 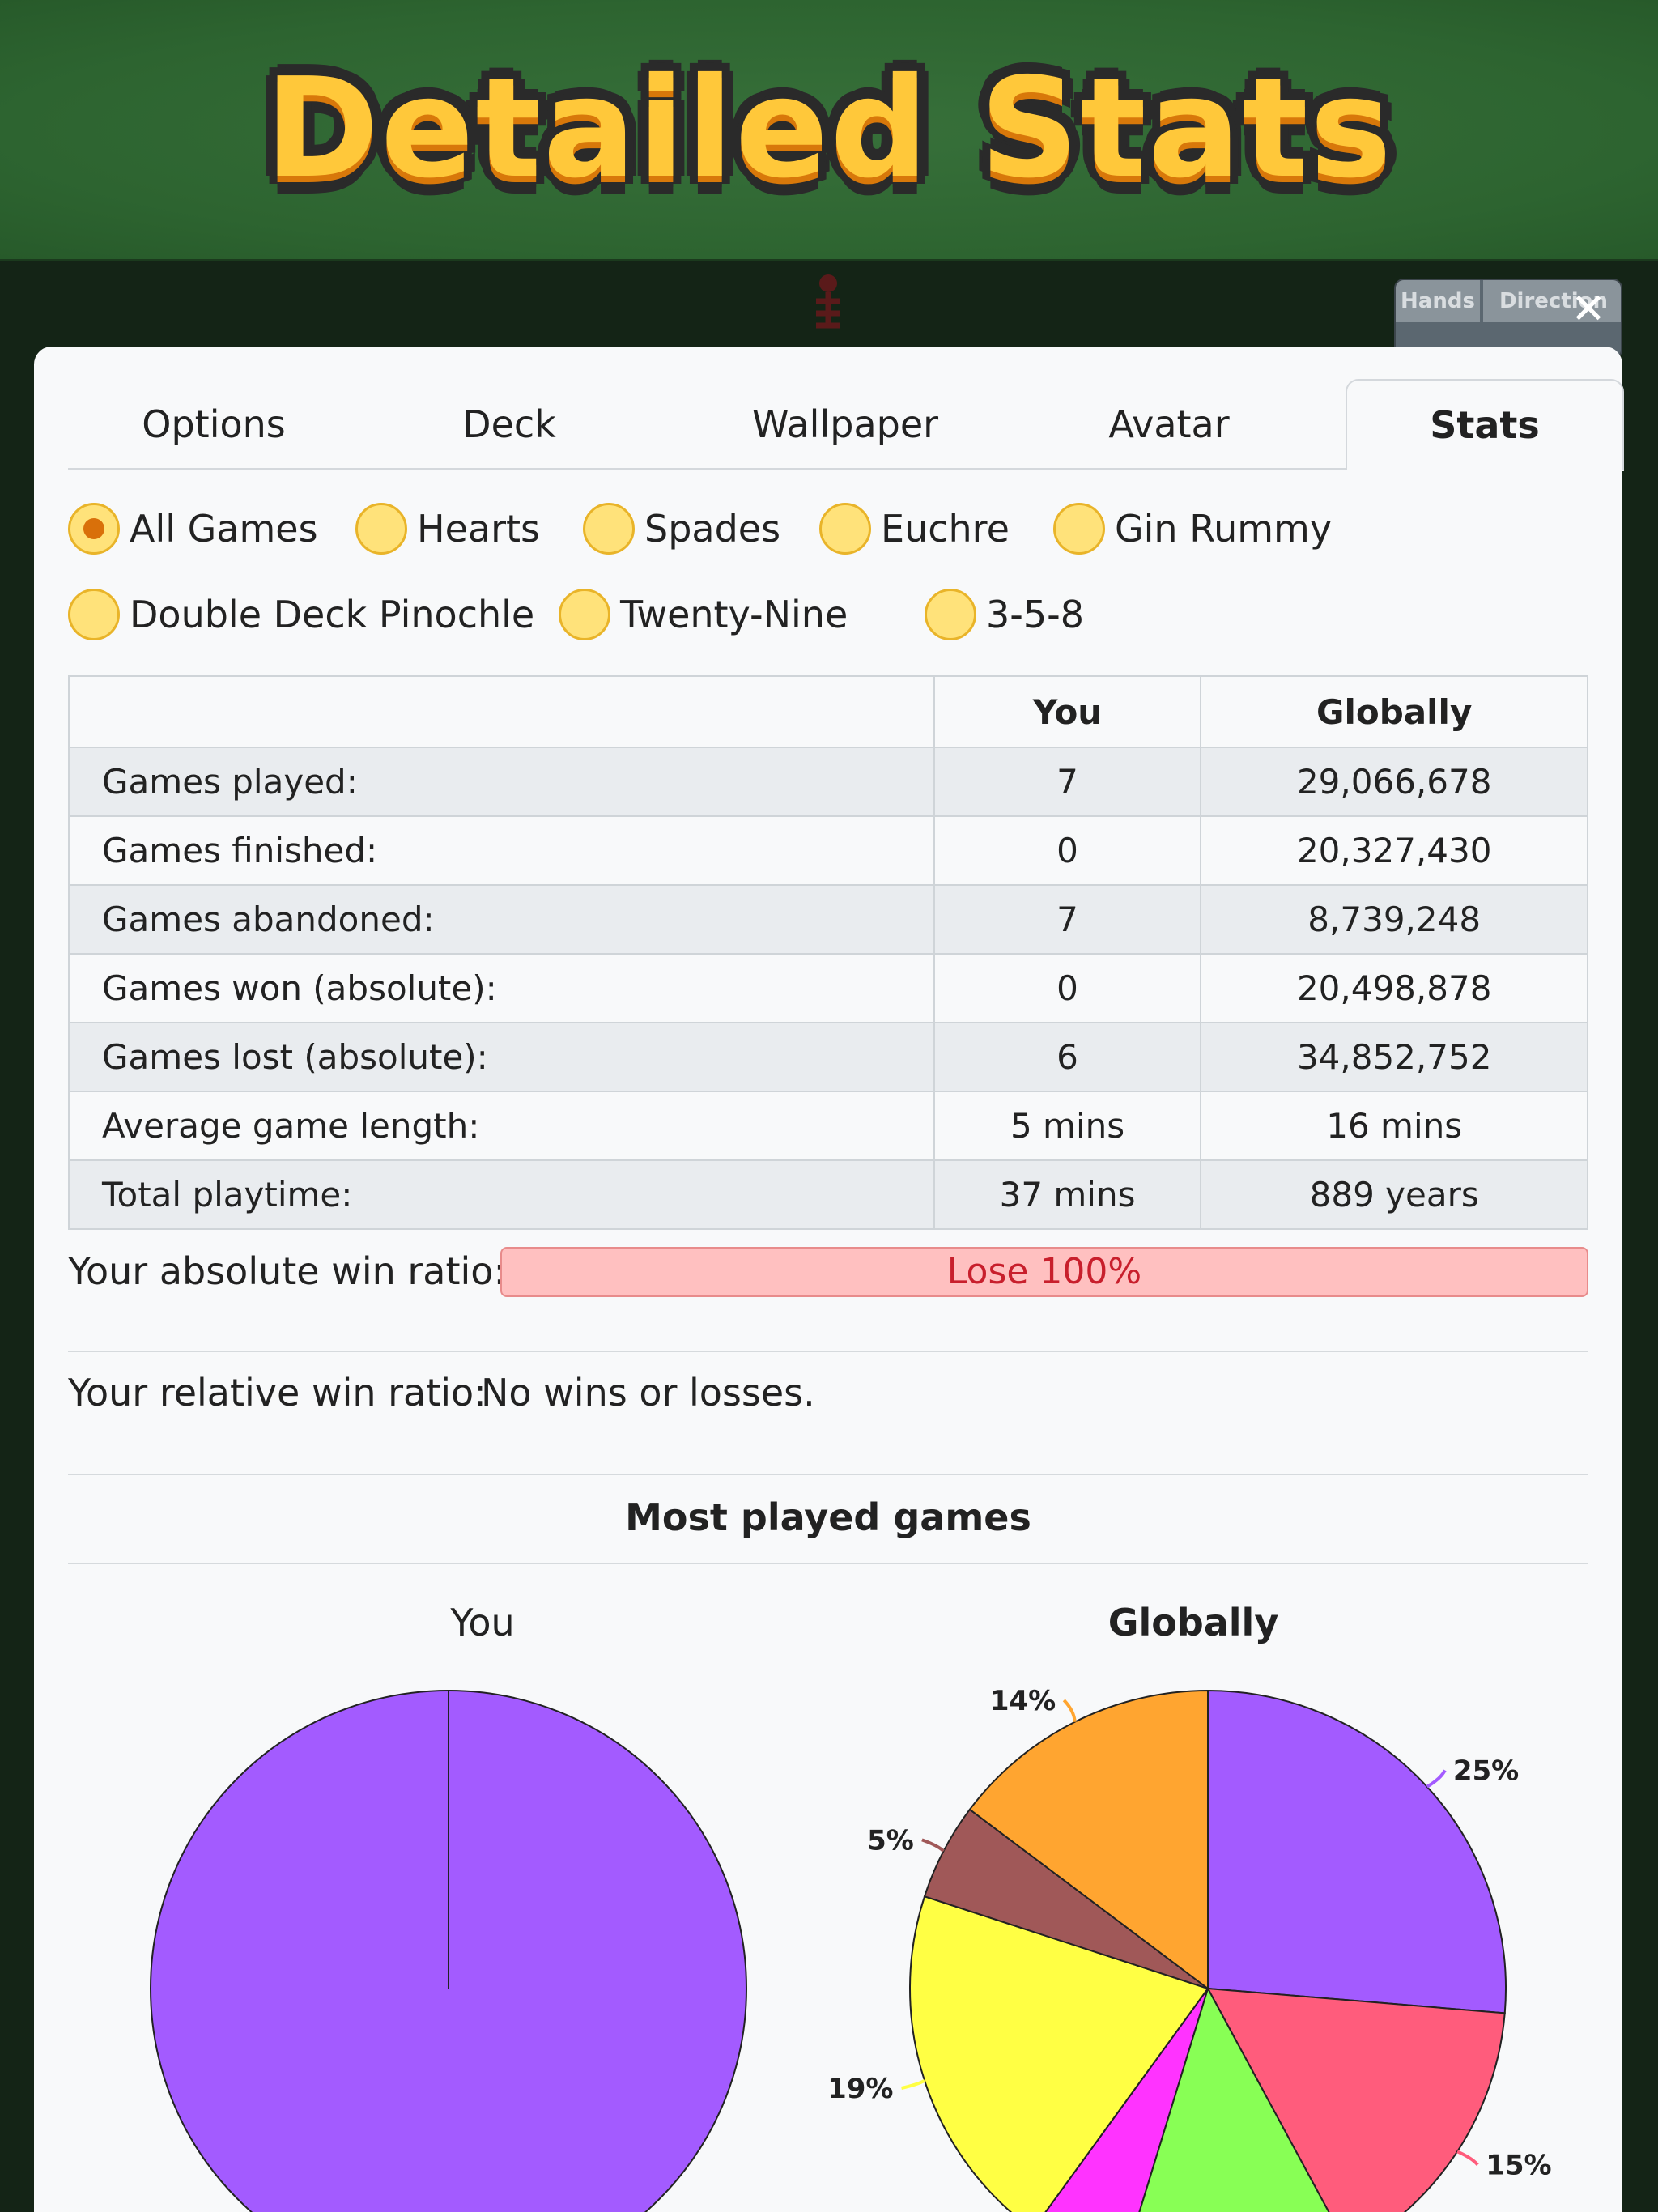 What do you see at coordinates (332, 615) in the screenshot?
I see `filter-label: Double Deck Pinochle` at bounding box center [332, 615].